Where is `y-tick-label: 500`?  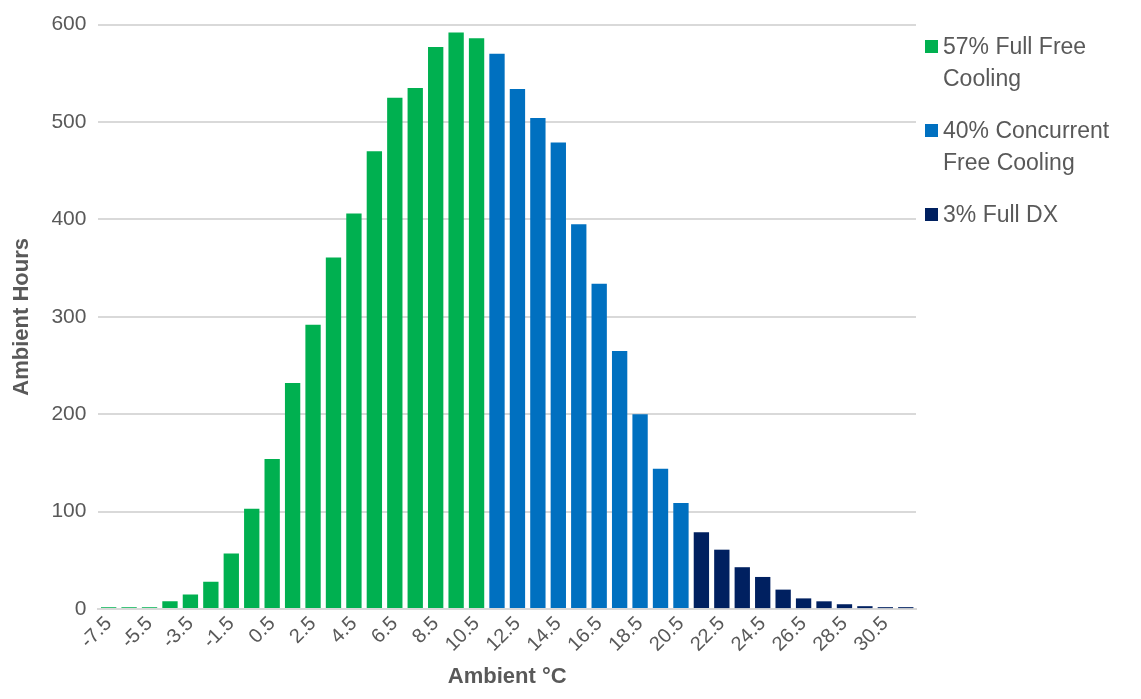 y-tick-label: 500 is located at coordinates (69, 120).